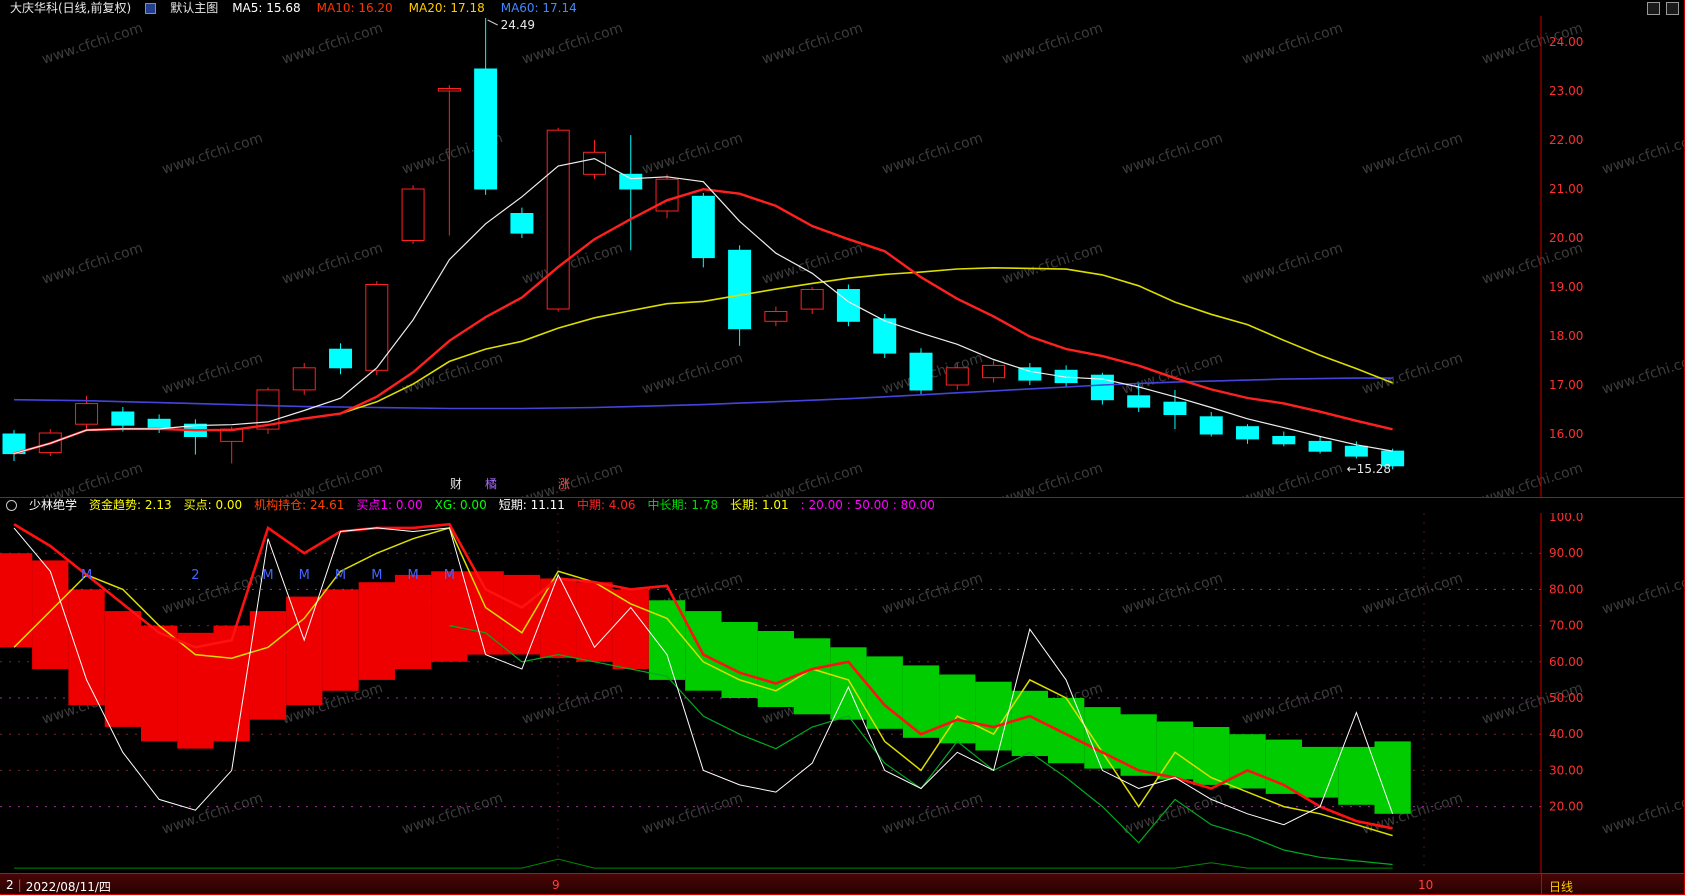 This screenshot has height=895, width=1685. What do you see at coordinates (1566, 140) in the screenshot?
I see `svg-text: 22.00` at bounding box center [1566, 140].